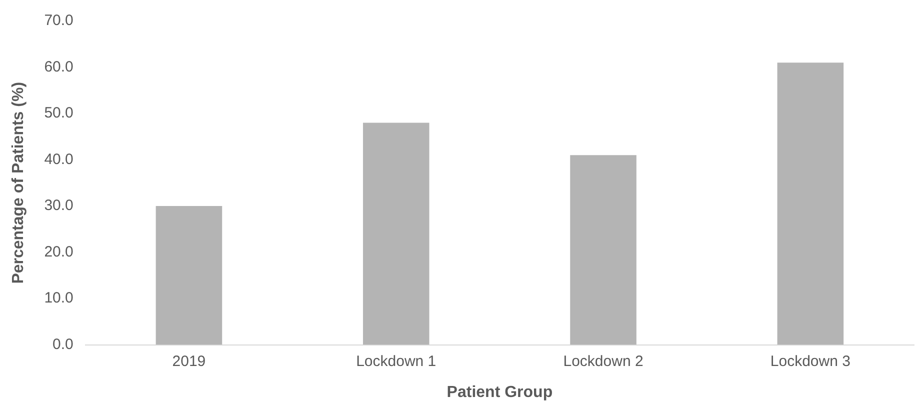  What do you see at coordinates (59, 251) in the screenshot?
I see `y-tick-label: 20.0` at bounding box center [59, 251].